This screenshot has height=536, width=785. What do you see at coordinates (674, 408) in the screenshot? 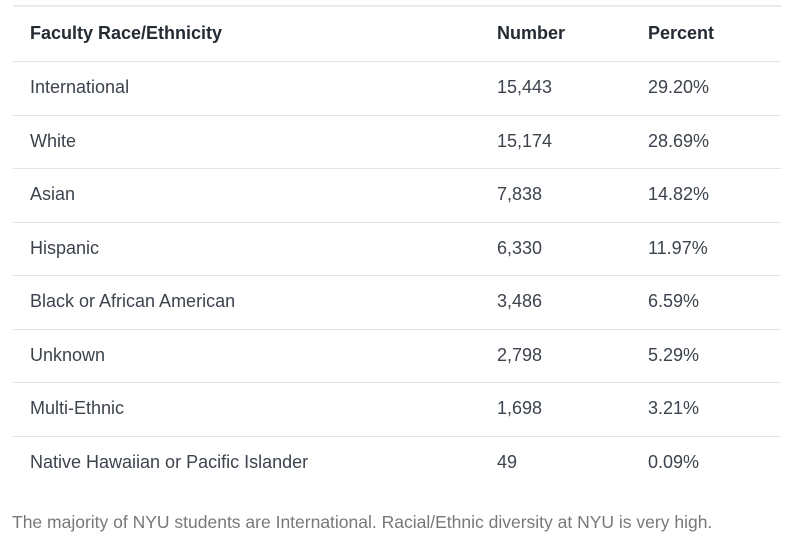
I see `percent-value: 3.21%` at bounding box center [674, 408].